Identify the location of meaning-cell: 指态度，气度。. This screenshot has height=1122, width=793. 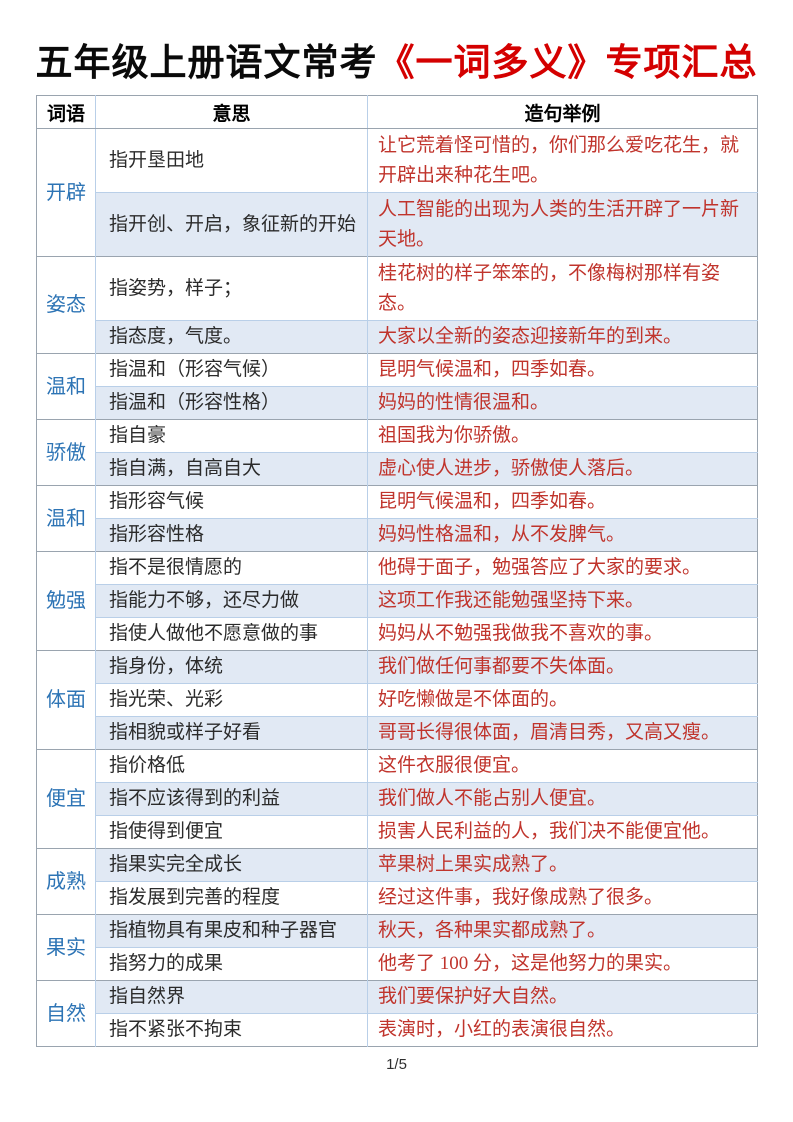
(231, 337).